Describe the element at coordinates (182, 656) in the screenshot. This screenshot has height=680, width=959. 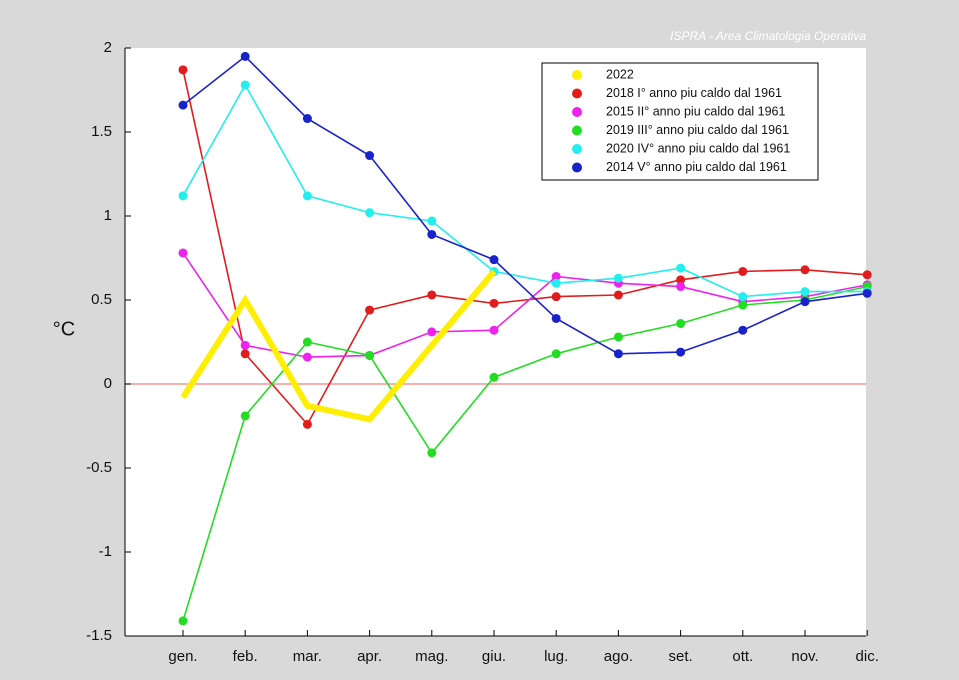
I see `x-tick-label: gen.` at that location.